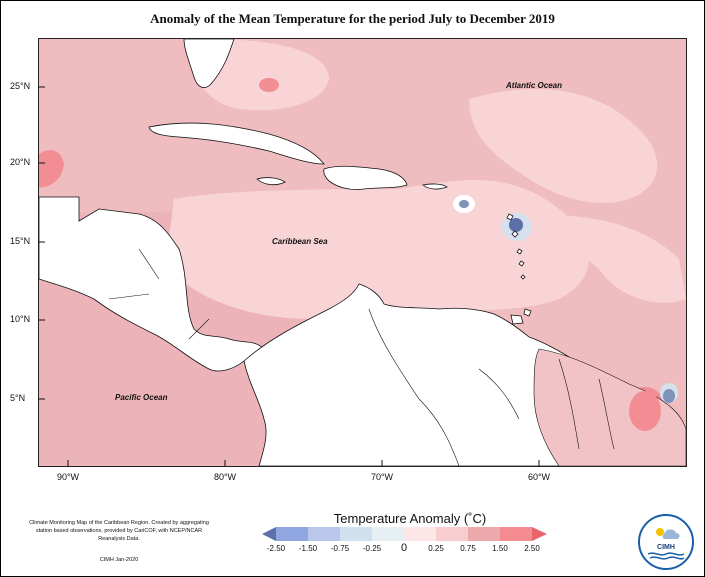  I want to click on land-hispaniola, so click(365, 177).